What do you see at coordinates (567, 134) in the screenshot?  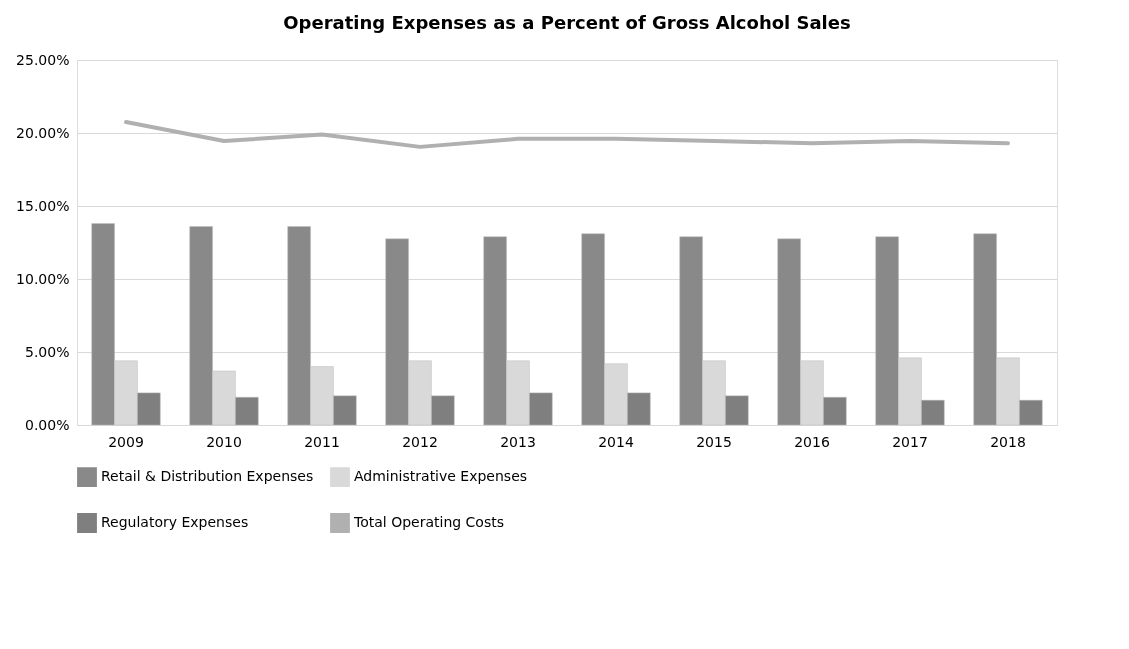 I see `line-series` at bounding box center [567, 134].